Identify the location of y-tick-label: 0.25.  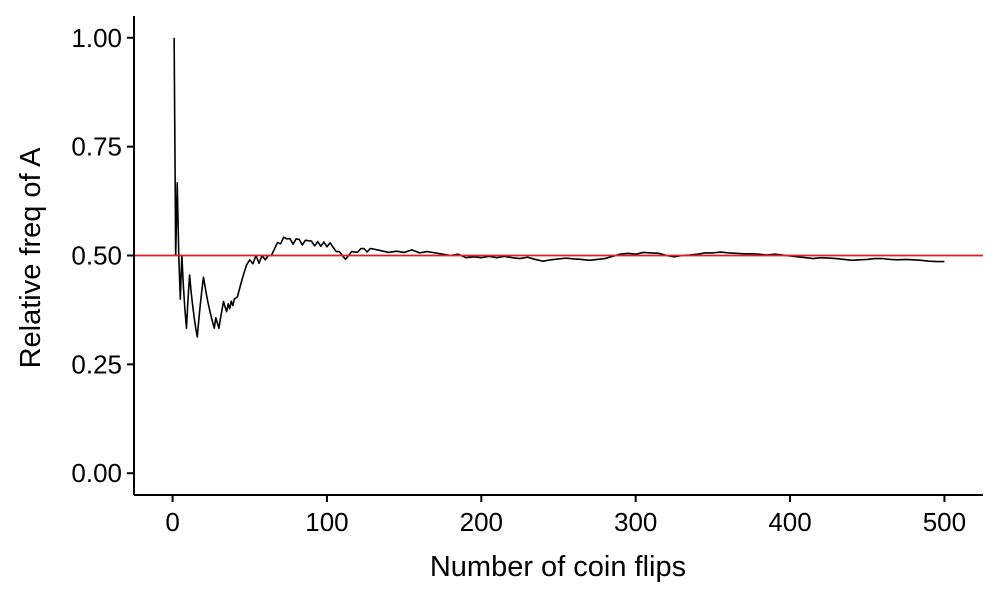
(96, 364).